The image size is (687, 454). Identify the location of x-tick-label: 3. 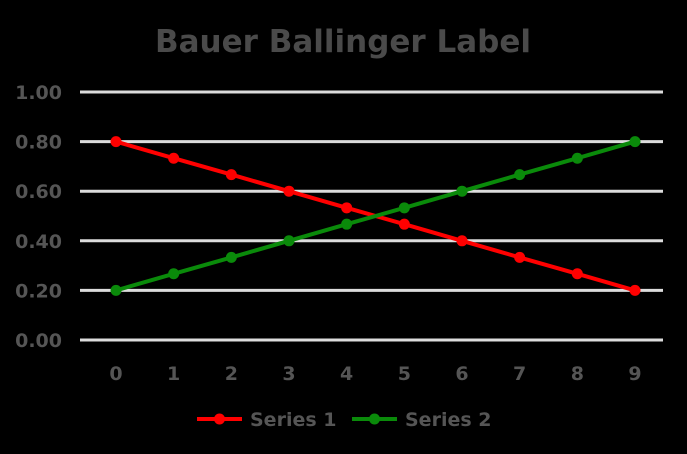
(288, 374).